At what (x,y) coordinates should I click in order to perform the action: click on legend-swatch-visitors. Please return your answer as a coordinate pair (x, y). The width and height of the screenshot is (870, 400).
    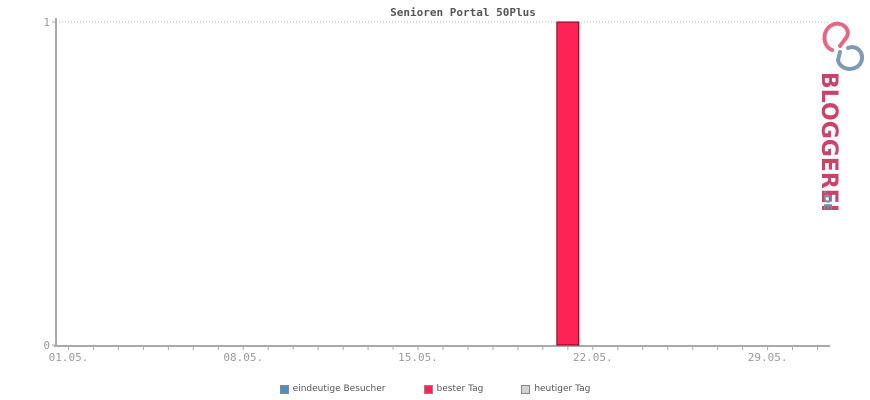
    Looking at the image, I should click on (284, 389).